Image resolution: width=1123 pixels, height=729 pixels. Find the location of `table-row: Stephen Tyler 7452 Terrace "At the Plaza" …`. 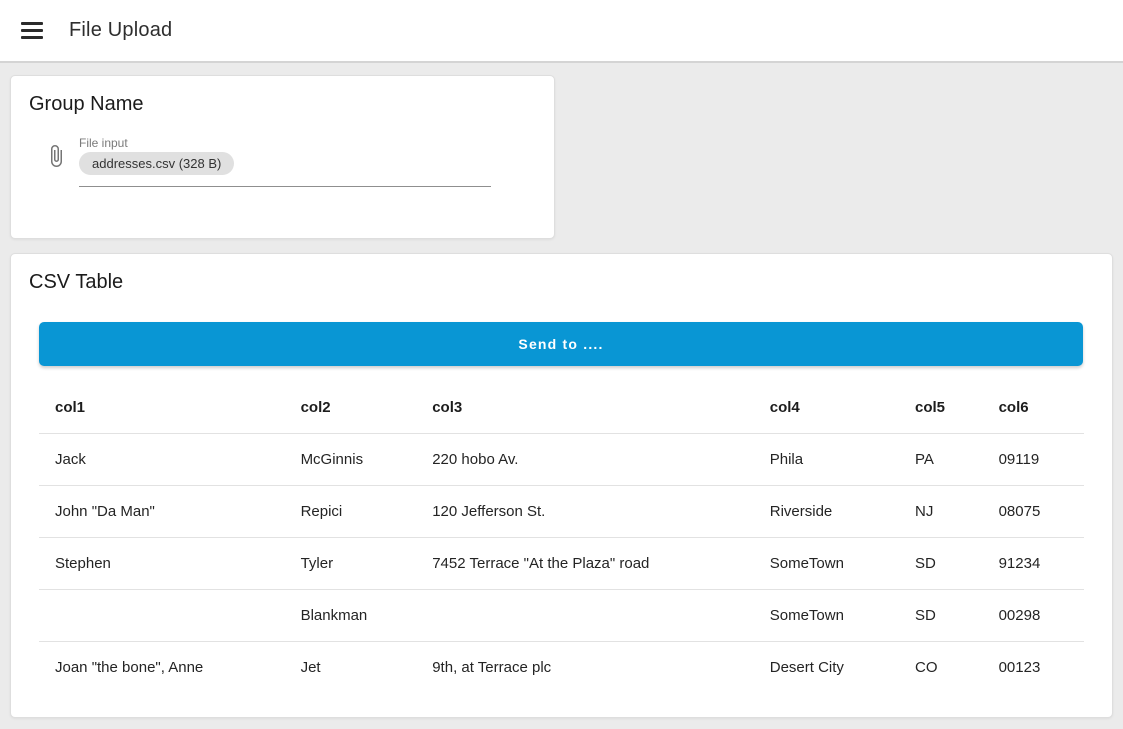

table-row: Stephen Tyler 7452 Terrace "At the Plaza" … is located at coordinates (561, 563).